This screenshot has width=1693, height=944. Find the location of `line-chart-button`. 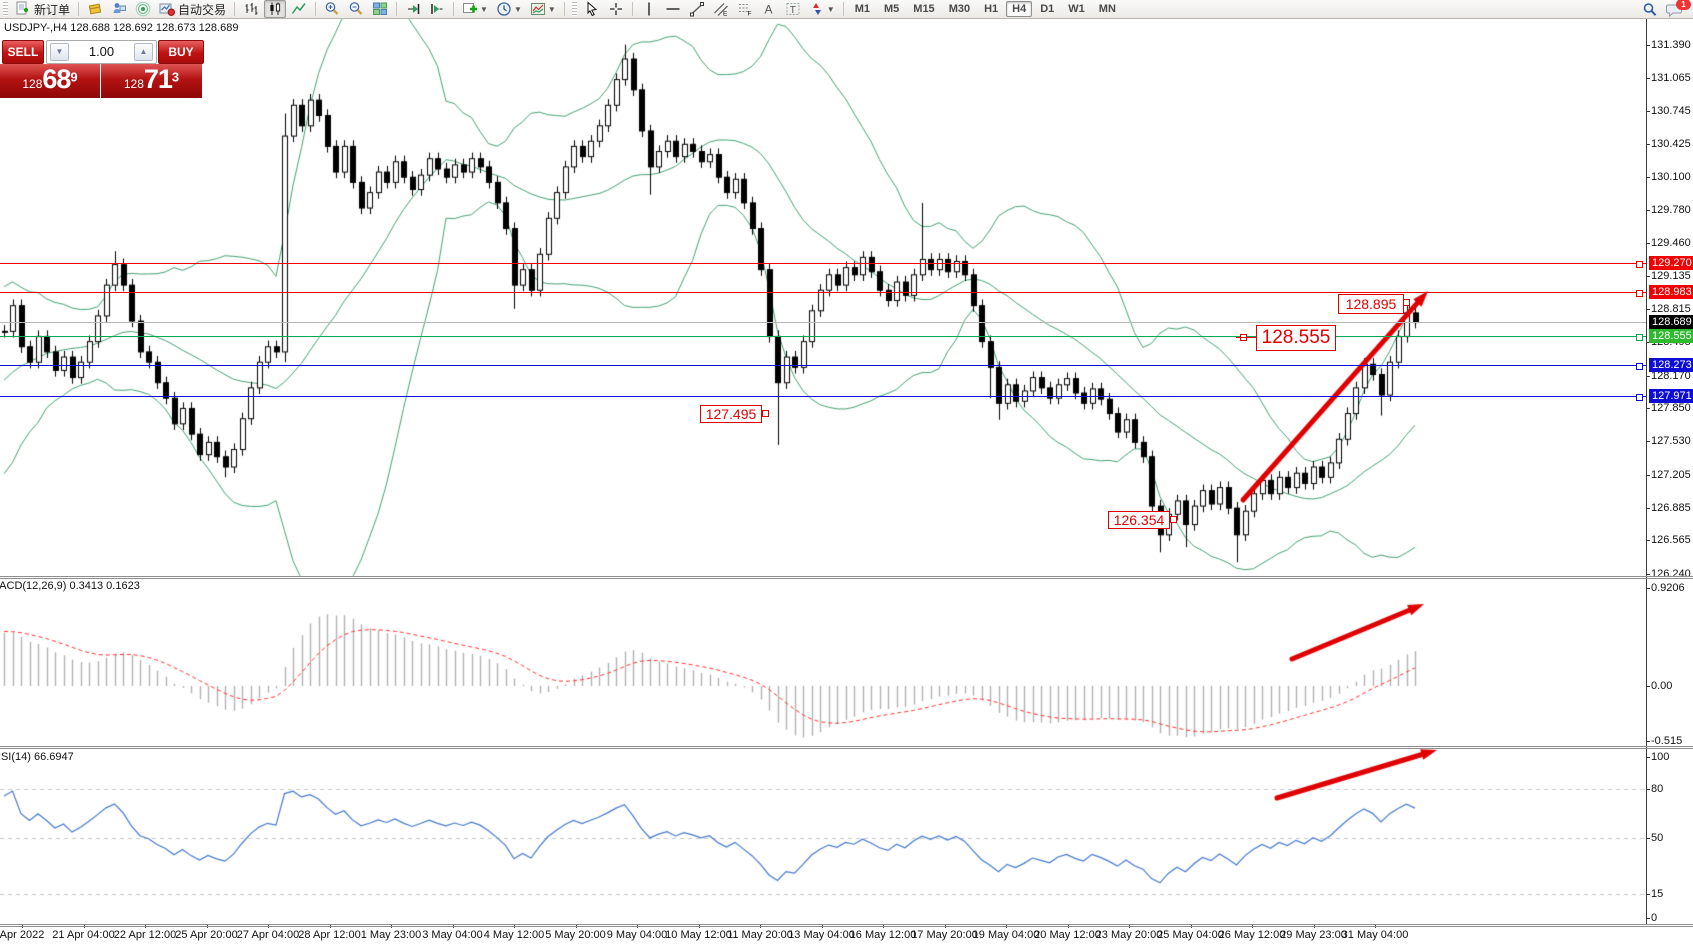

line-chart-button is located at coordinates (299, 9).